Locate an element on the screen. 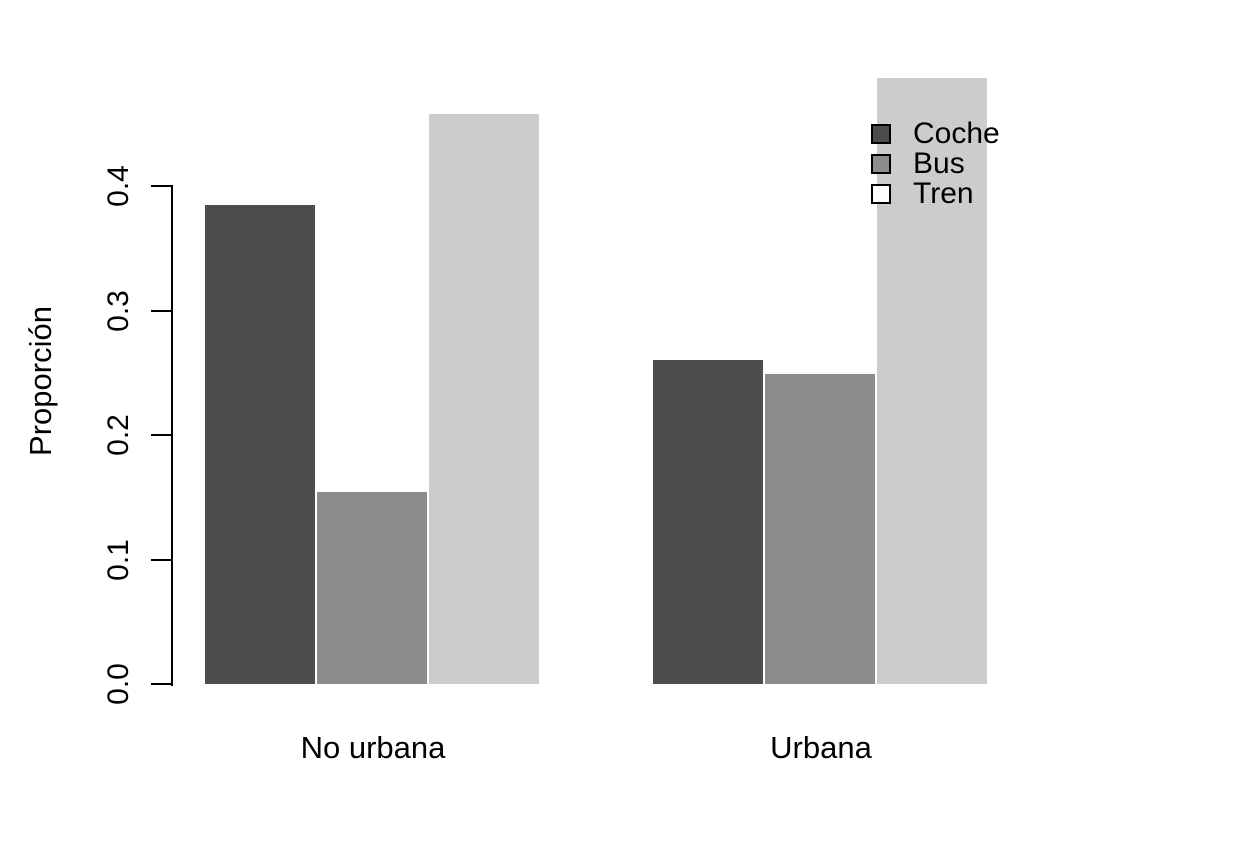 This screenshot has height=864, width=1248. legend-row-coche: Coche is located at coordinates (935, 134).